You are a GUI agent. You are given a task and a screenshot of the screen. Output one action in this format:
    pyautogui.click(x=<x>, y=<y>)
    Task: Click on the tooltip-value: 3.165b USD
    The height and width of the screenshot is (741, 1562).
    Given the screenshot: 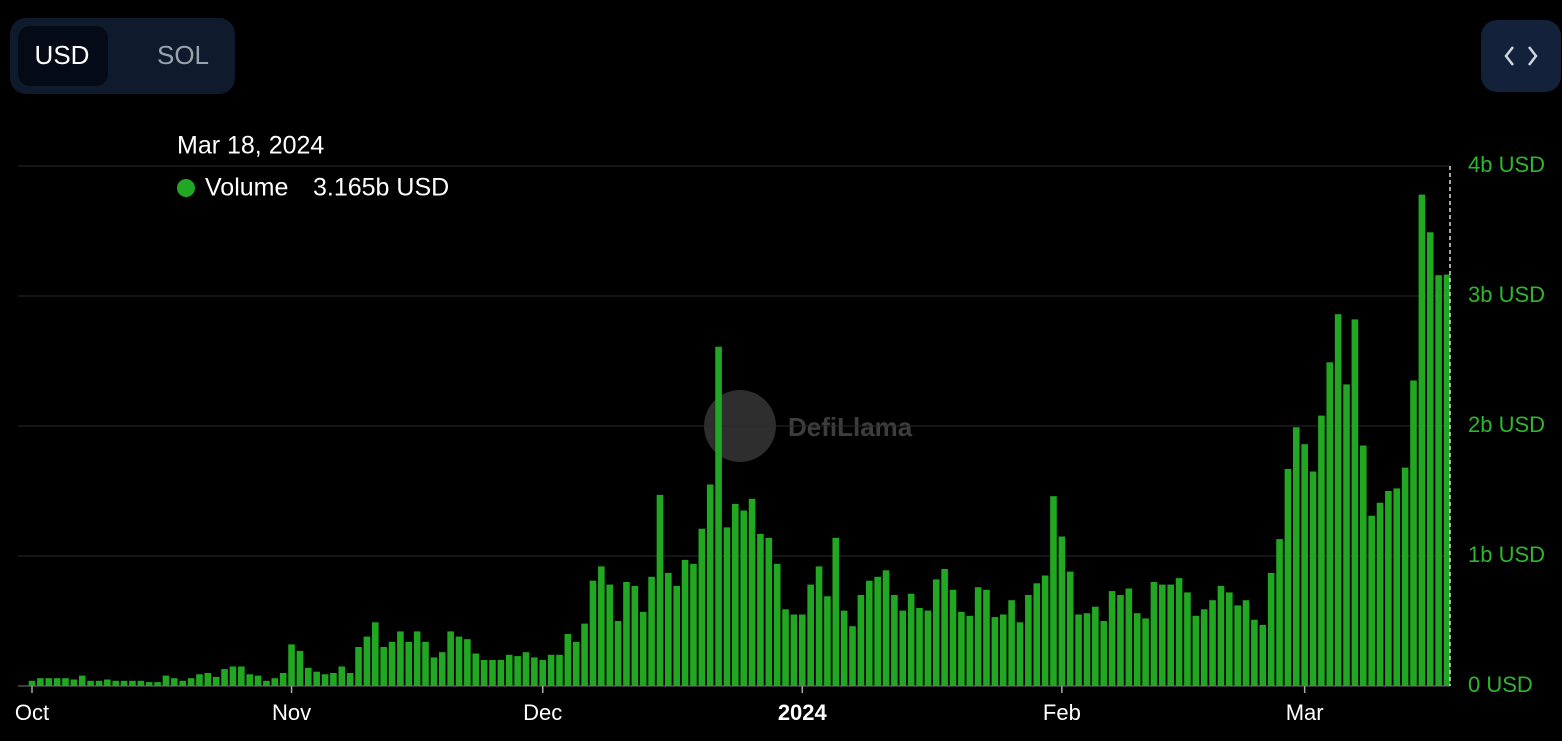 What is the action you would take?
    pyautogui.click(x=381, y=188)
    